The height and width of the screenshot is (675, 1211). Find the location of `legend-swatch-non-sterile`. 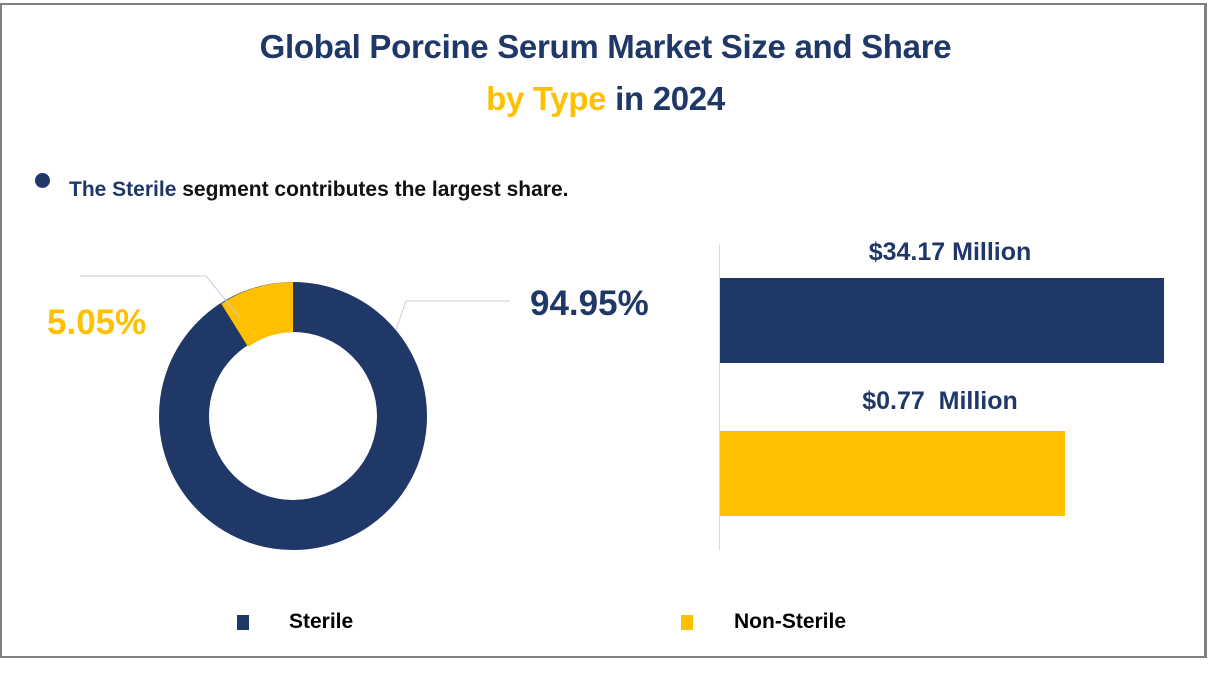

legend-swatch-non-sterile is located at coordinates (687, 622).